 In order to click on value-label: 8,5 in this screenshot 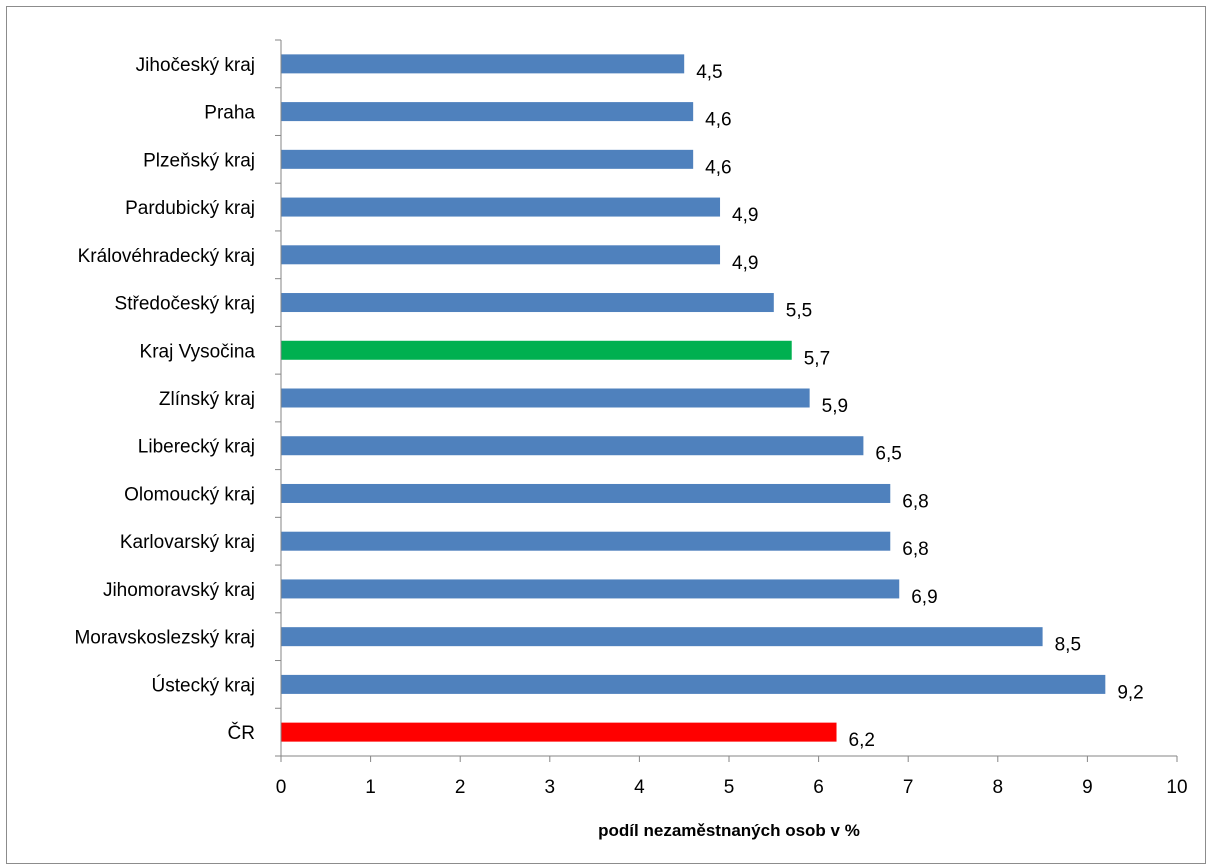, I will do `click(1068, 645)`.